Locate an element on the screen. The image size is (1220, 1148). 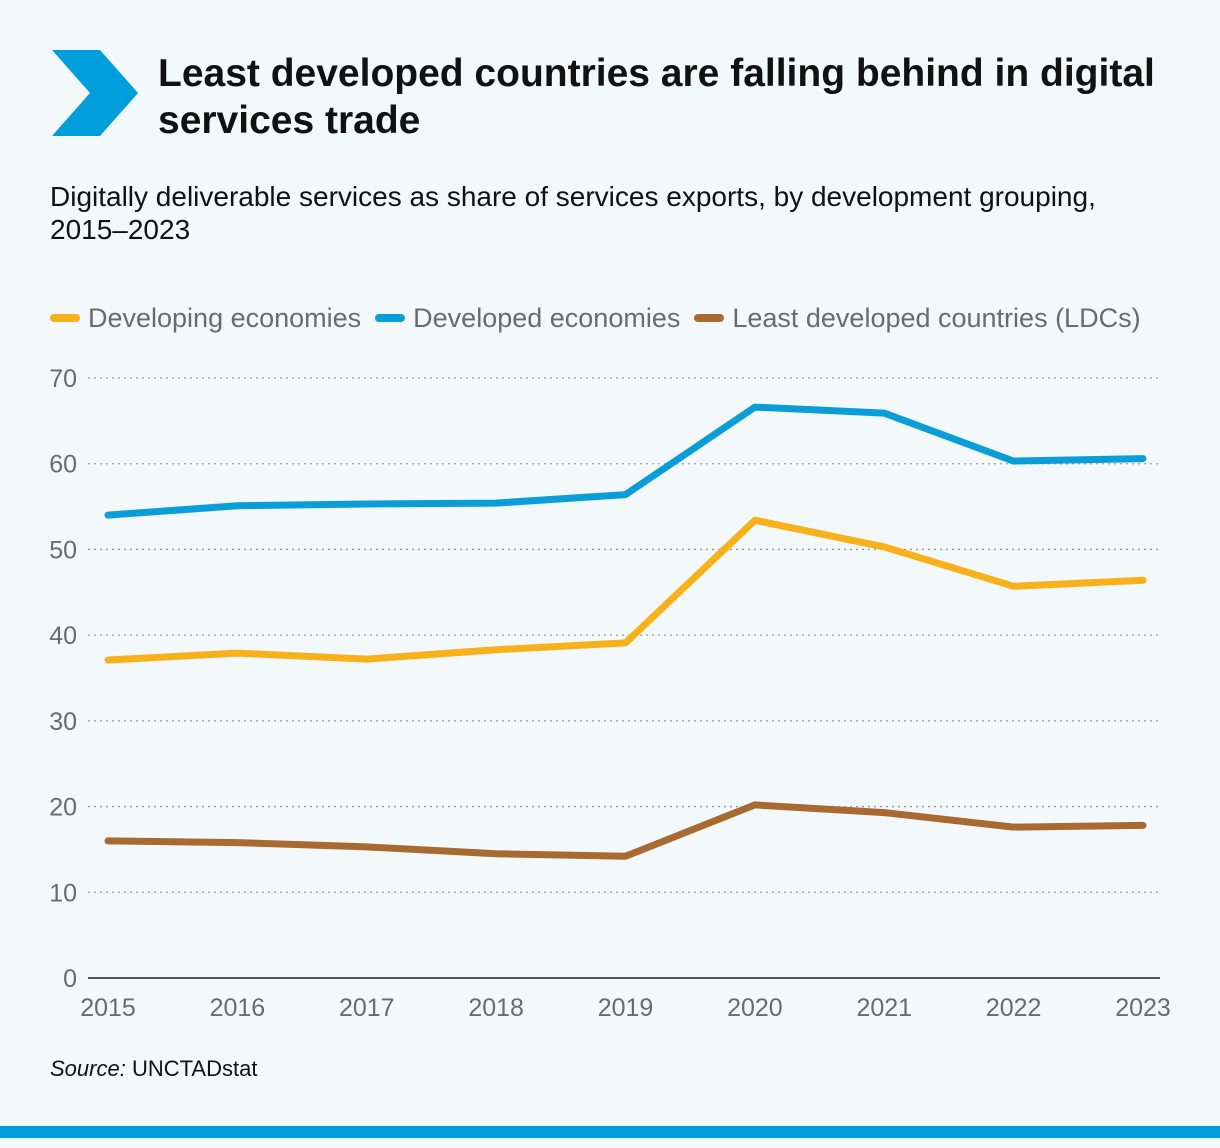
series-line-developing is located at coordinates (625, 590).